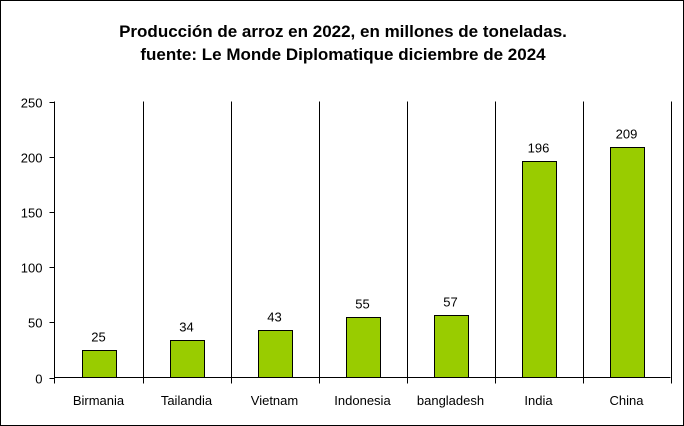 Image resolution: width=684 pixels, height=426 pixels. Describe the element at coordinates (627, 134) in the screenshot. I see `data-label: 209` at that location.